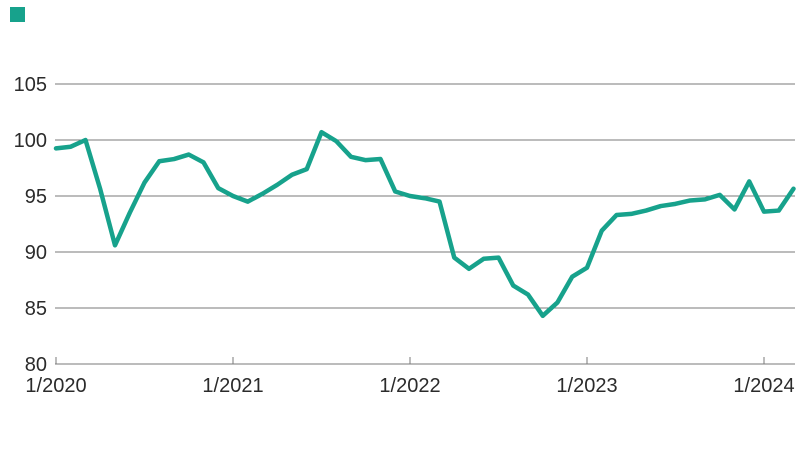 Image resolution: width=800 pixels, height=450 pixels. Describe the element at coordinates (30, 141) in the screenshot. I see `y-tick-label: 100` at that location.